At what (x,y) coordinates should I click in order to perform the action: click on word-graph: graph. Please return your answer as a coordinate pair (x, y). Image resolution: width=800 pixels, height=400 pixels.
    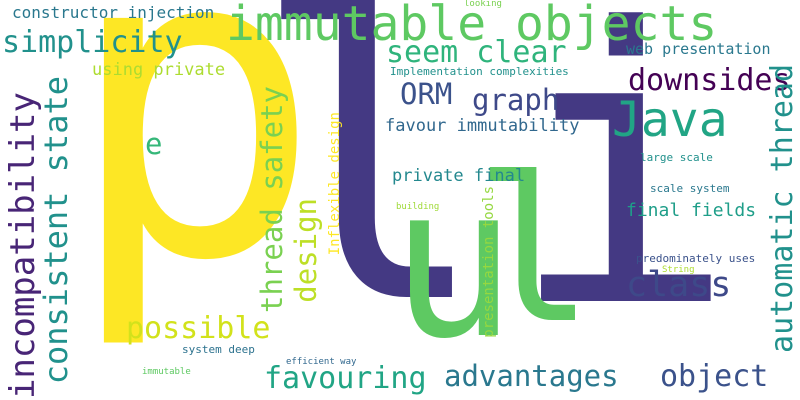
    Looking at the image, I should click on (516, 100).